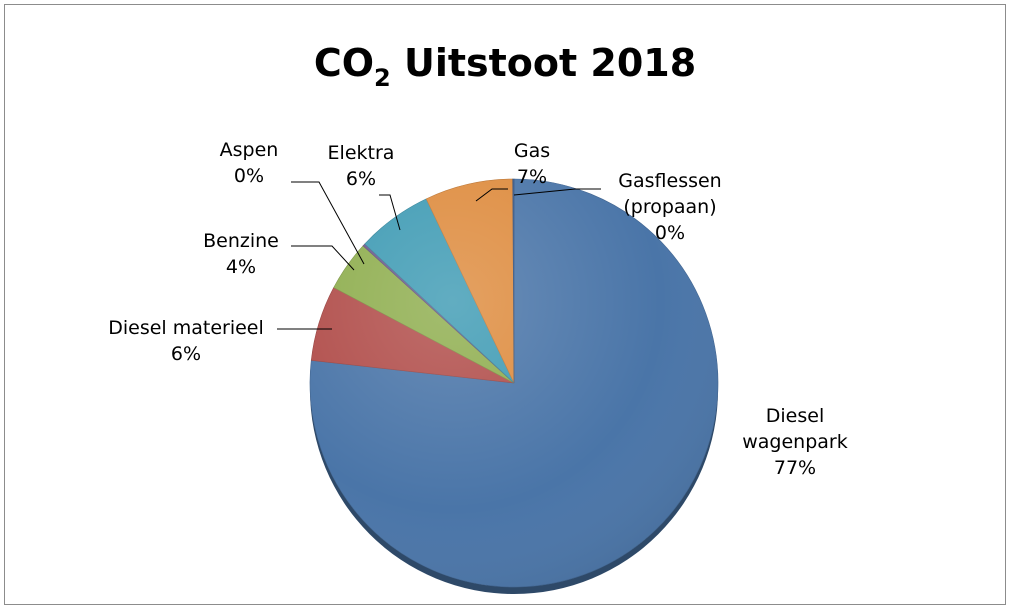 The height and width of the screenshot is (611, 1012). Describe the element at coordinates (382, 78) in the screenshot. I see `chart-title-subscript: 2` at that location.